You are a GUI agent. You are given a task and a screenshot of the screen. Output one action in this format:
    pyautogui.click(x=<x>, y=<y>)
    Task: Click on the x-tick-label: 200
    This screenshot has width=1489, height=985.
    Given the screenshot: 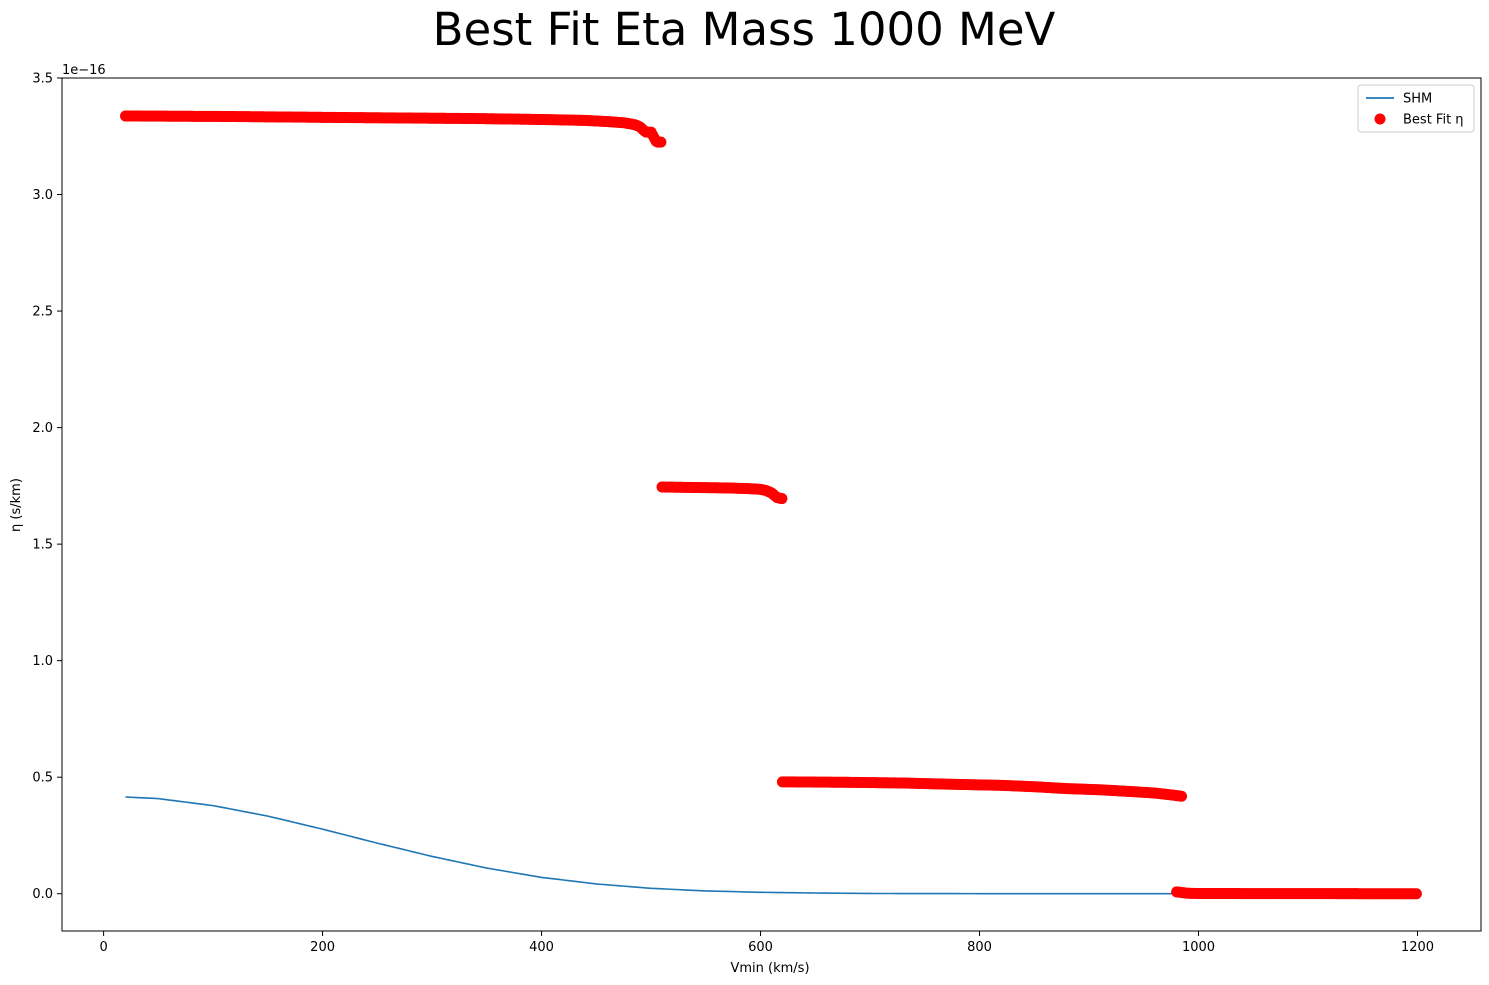 What is the action you would take?
    pyautogui.click(x=322, y=947)
    